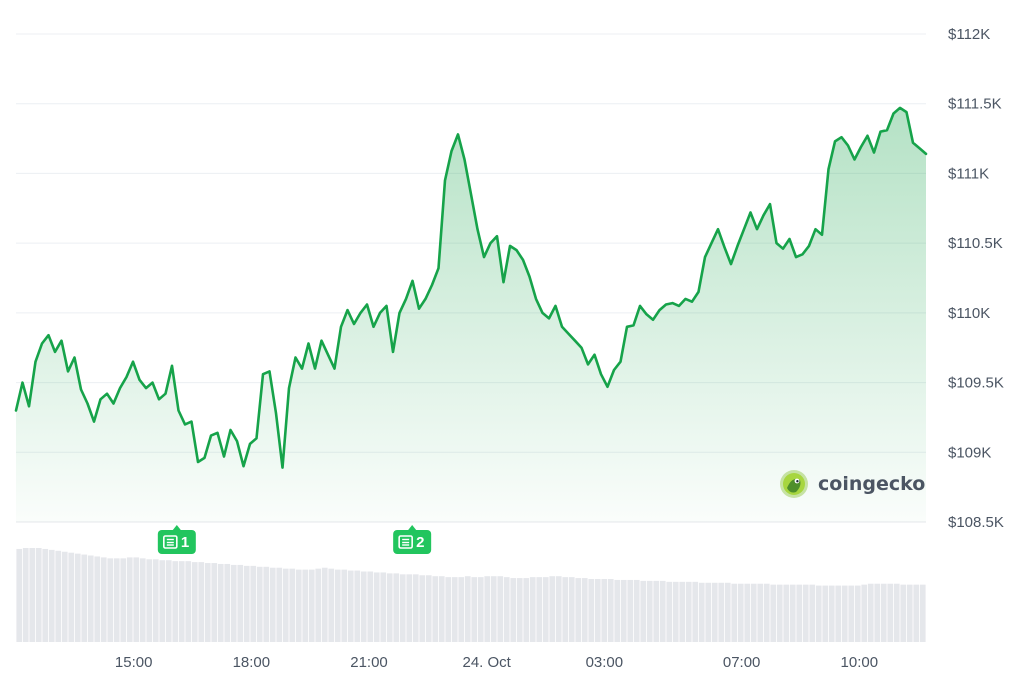 The height and width of the screenshot is (685, 1024). Describe the element at coordinates (860, 662) in the screenshot. I see `x-tick-label: 10:00` at that location.